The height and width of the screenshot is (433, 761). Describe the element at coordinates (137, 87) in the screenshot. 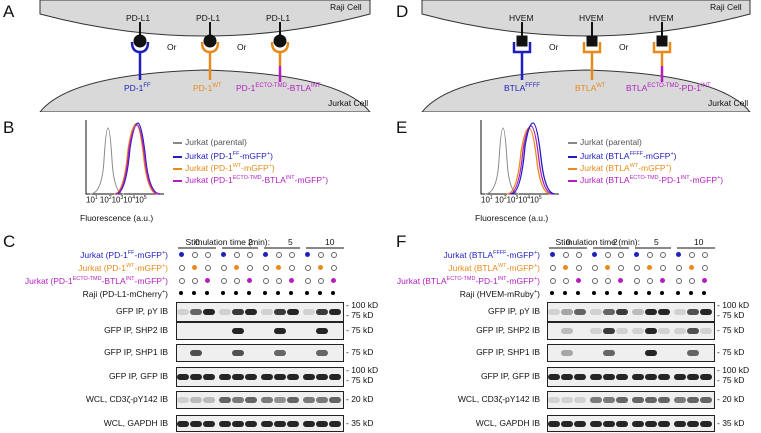

I see `receptor-label: PD-1FF` at that location.